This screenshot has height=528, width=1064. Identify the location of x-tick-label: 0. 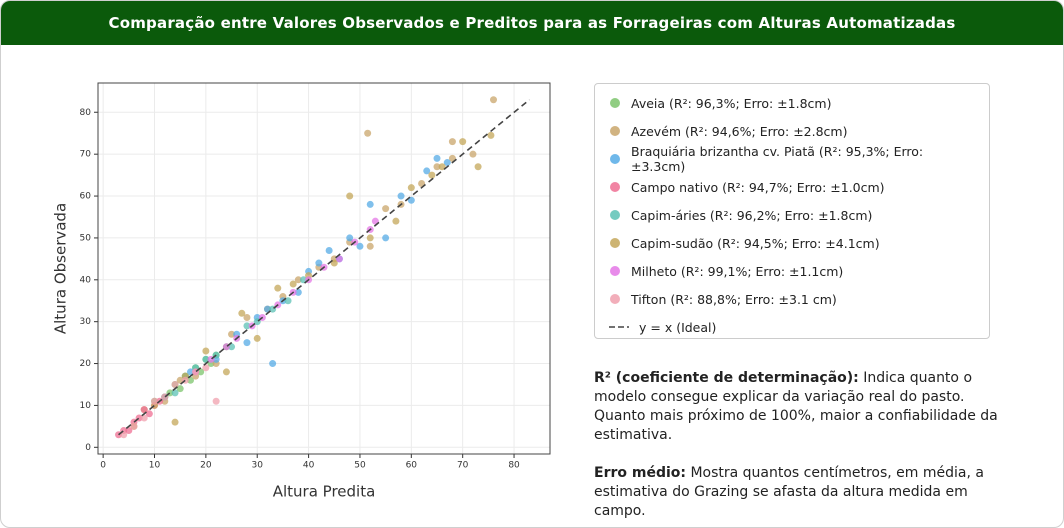
(103, 466).